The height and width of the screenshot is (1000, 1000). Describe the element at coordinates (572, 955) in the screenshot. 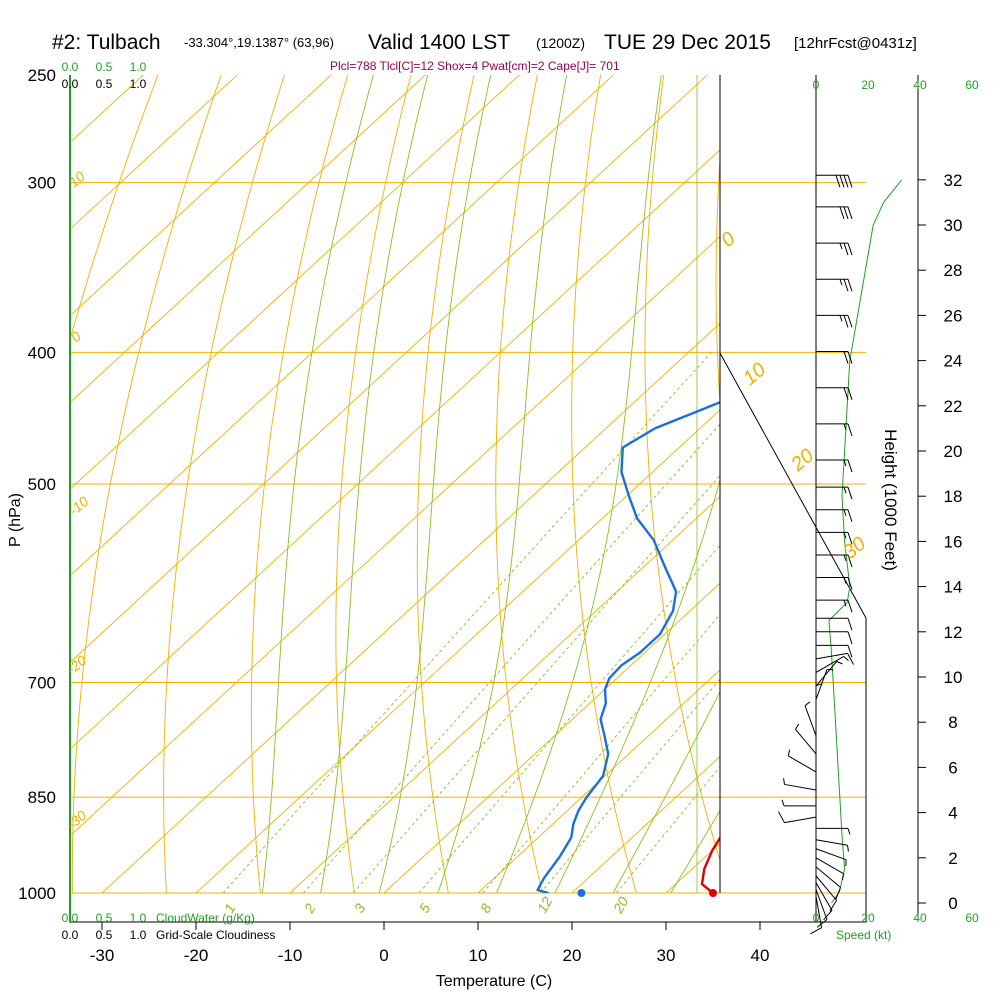

I see `temperature-tick-label: 20` at that location.